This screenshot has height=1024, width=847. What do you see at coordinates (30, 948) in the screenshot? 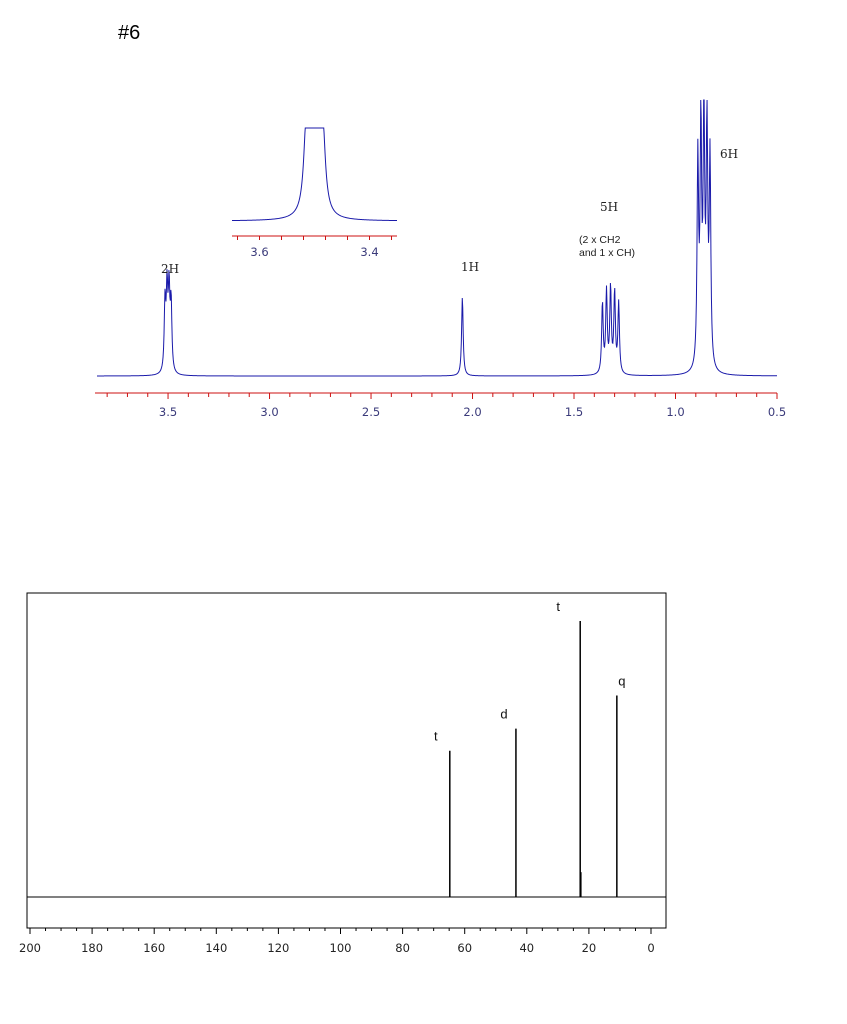
I see `carbon-tick-label: 200` at bounding box center [30, 948].